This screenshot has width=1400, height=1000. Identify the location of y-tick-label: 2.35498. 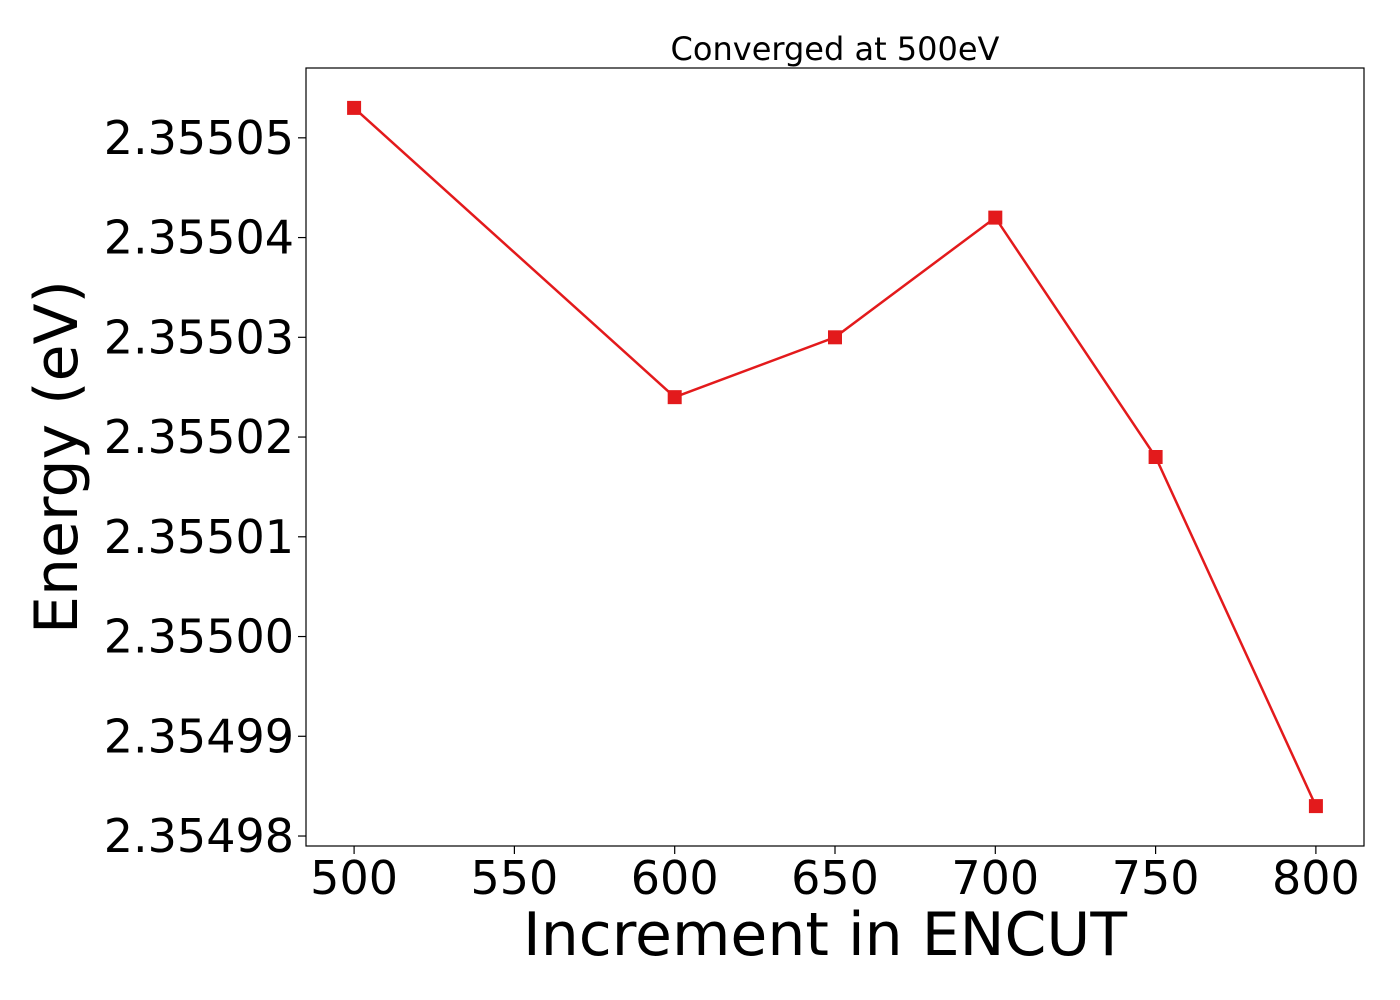
(199, 836).